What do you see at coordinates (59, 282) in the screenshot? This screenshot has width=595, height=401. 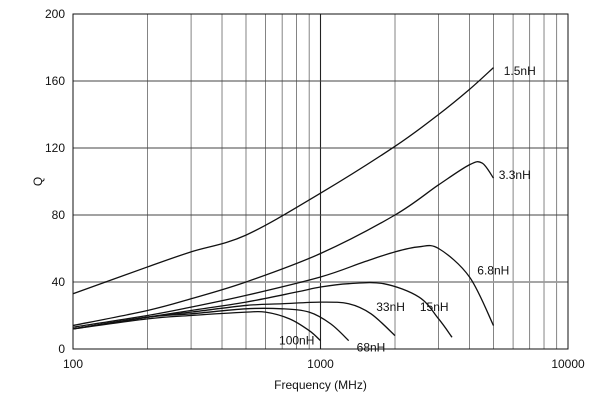 I see `y-tick-label: 40` at bounding box center [59, 282].